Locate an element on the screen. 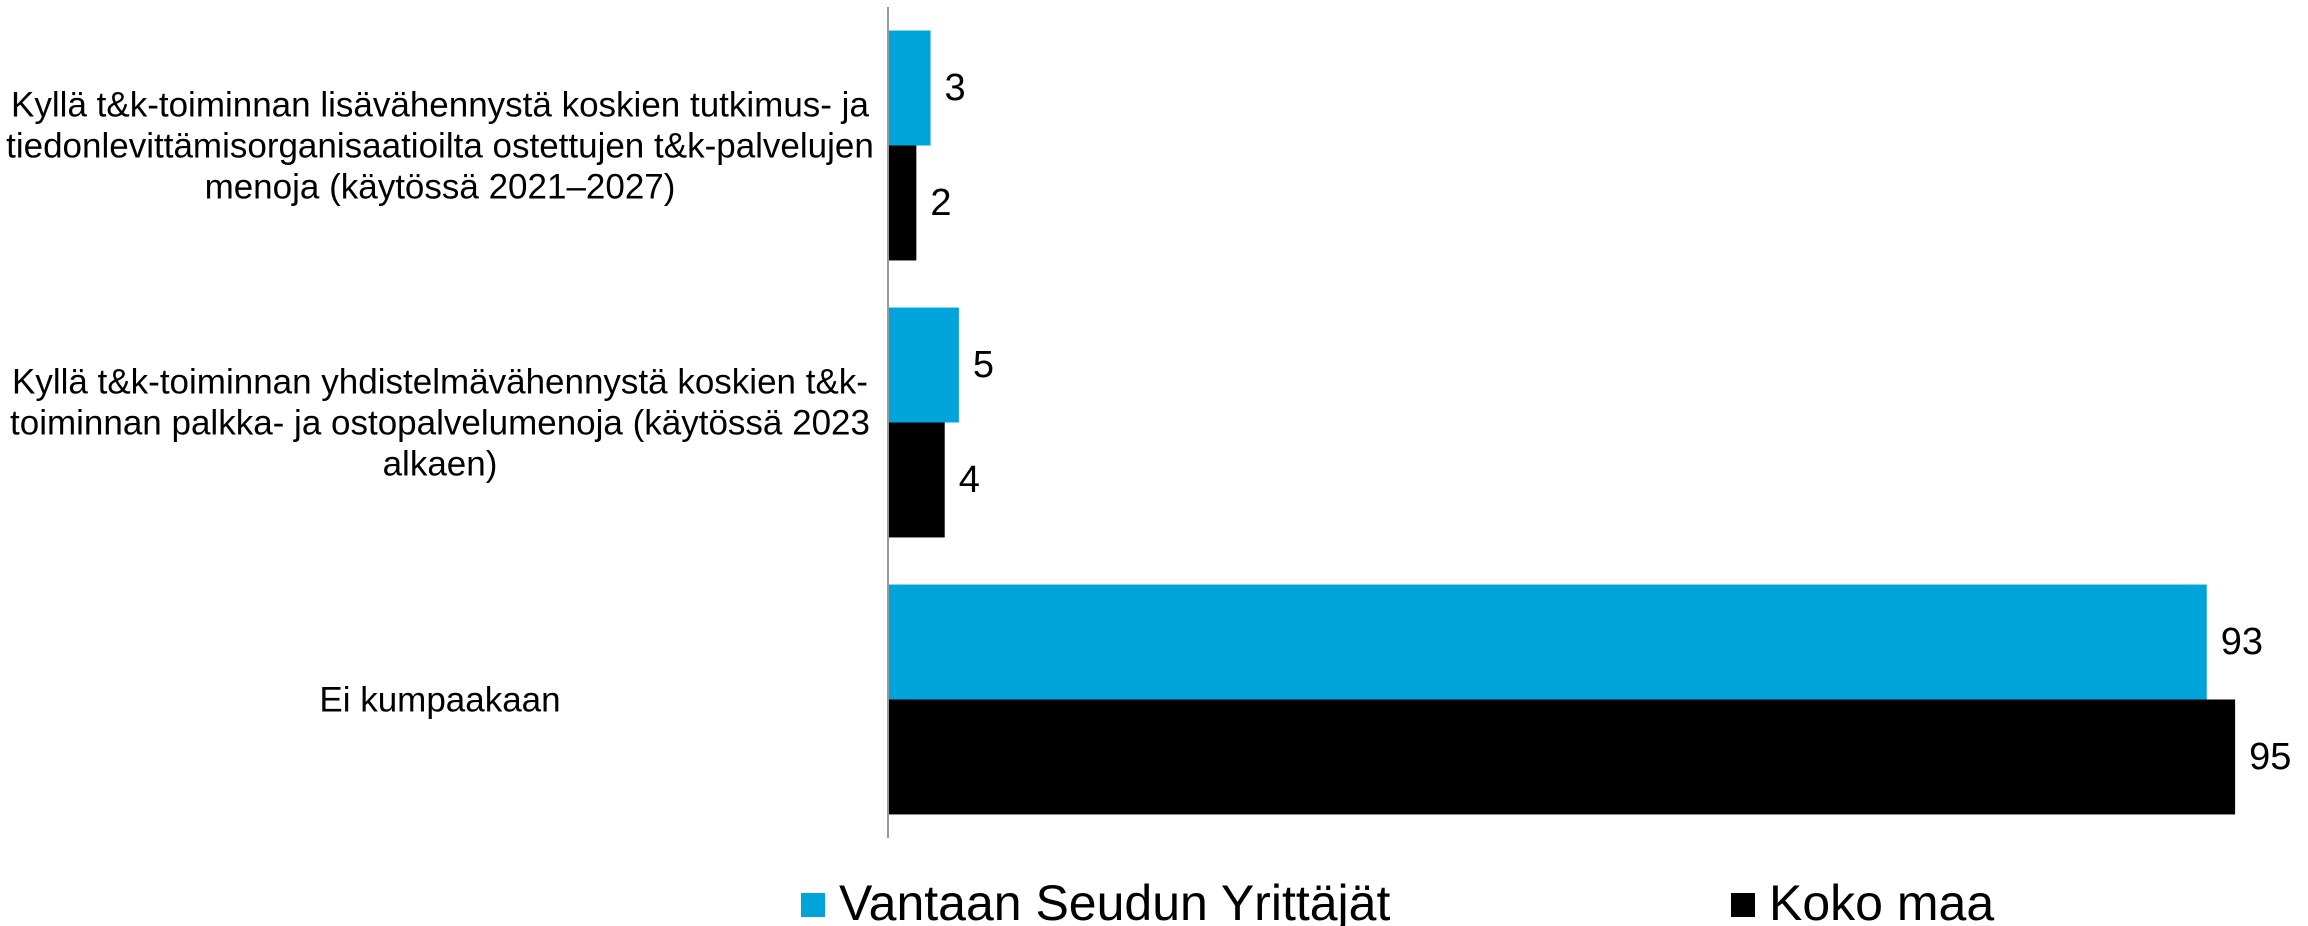 The image size is (2308, 926). legend-label: Vantaan Seudun Yrittäjät is located at coordinates (1114, 900).